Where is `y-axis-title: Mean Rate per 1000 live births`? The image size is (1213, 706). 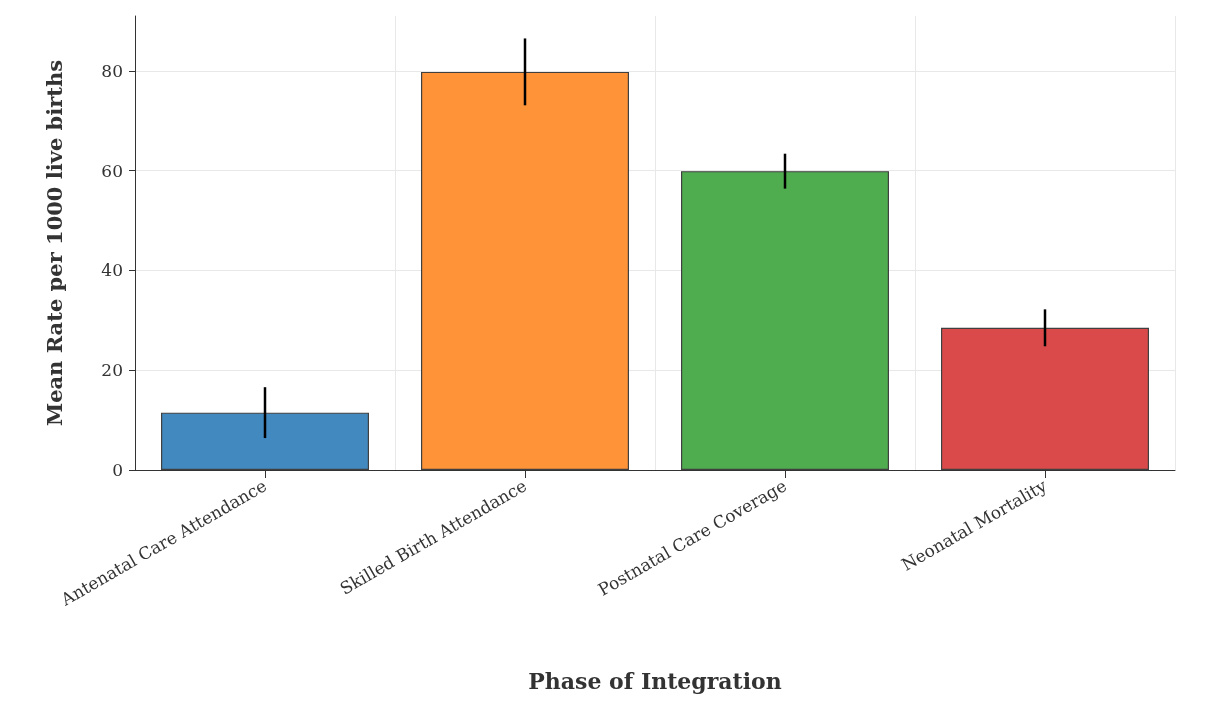
y-axis-title: Mean Rate per 1000 live births is located at coordinates (54, 243).